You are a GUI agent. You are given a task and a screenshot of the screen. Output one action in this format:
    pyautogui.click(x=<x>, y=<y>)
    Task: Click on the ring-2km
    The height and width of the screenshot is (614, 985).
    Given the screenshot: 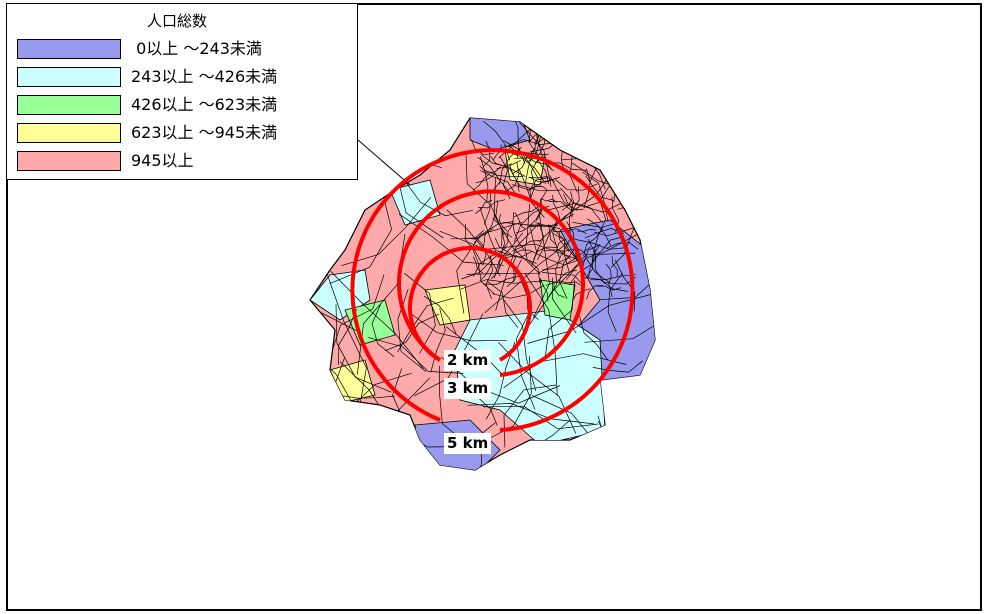 What is the action you would take?
    pyautogui.click(x=470, y=304)
    